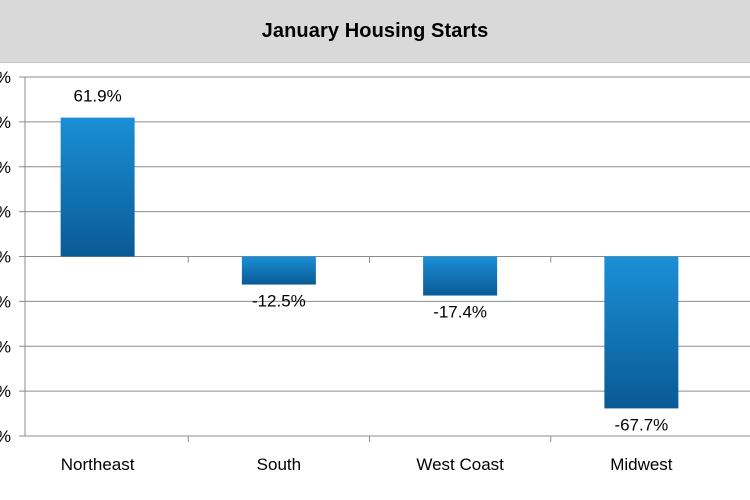  Describe the element at coordinates (97, 187) in the screenshot. I see `bar-northeast` at that location.